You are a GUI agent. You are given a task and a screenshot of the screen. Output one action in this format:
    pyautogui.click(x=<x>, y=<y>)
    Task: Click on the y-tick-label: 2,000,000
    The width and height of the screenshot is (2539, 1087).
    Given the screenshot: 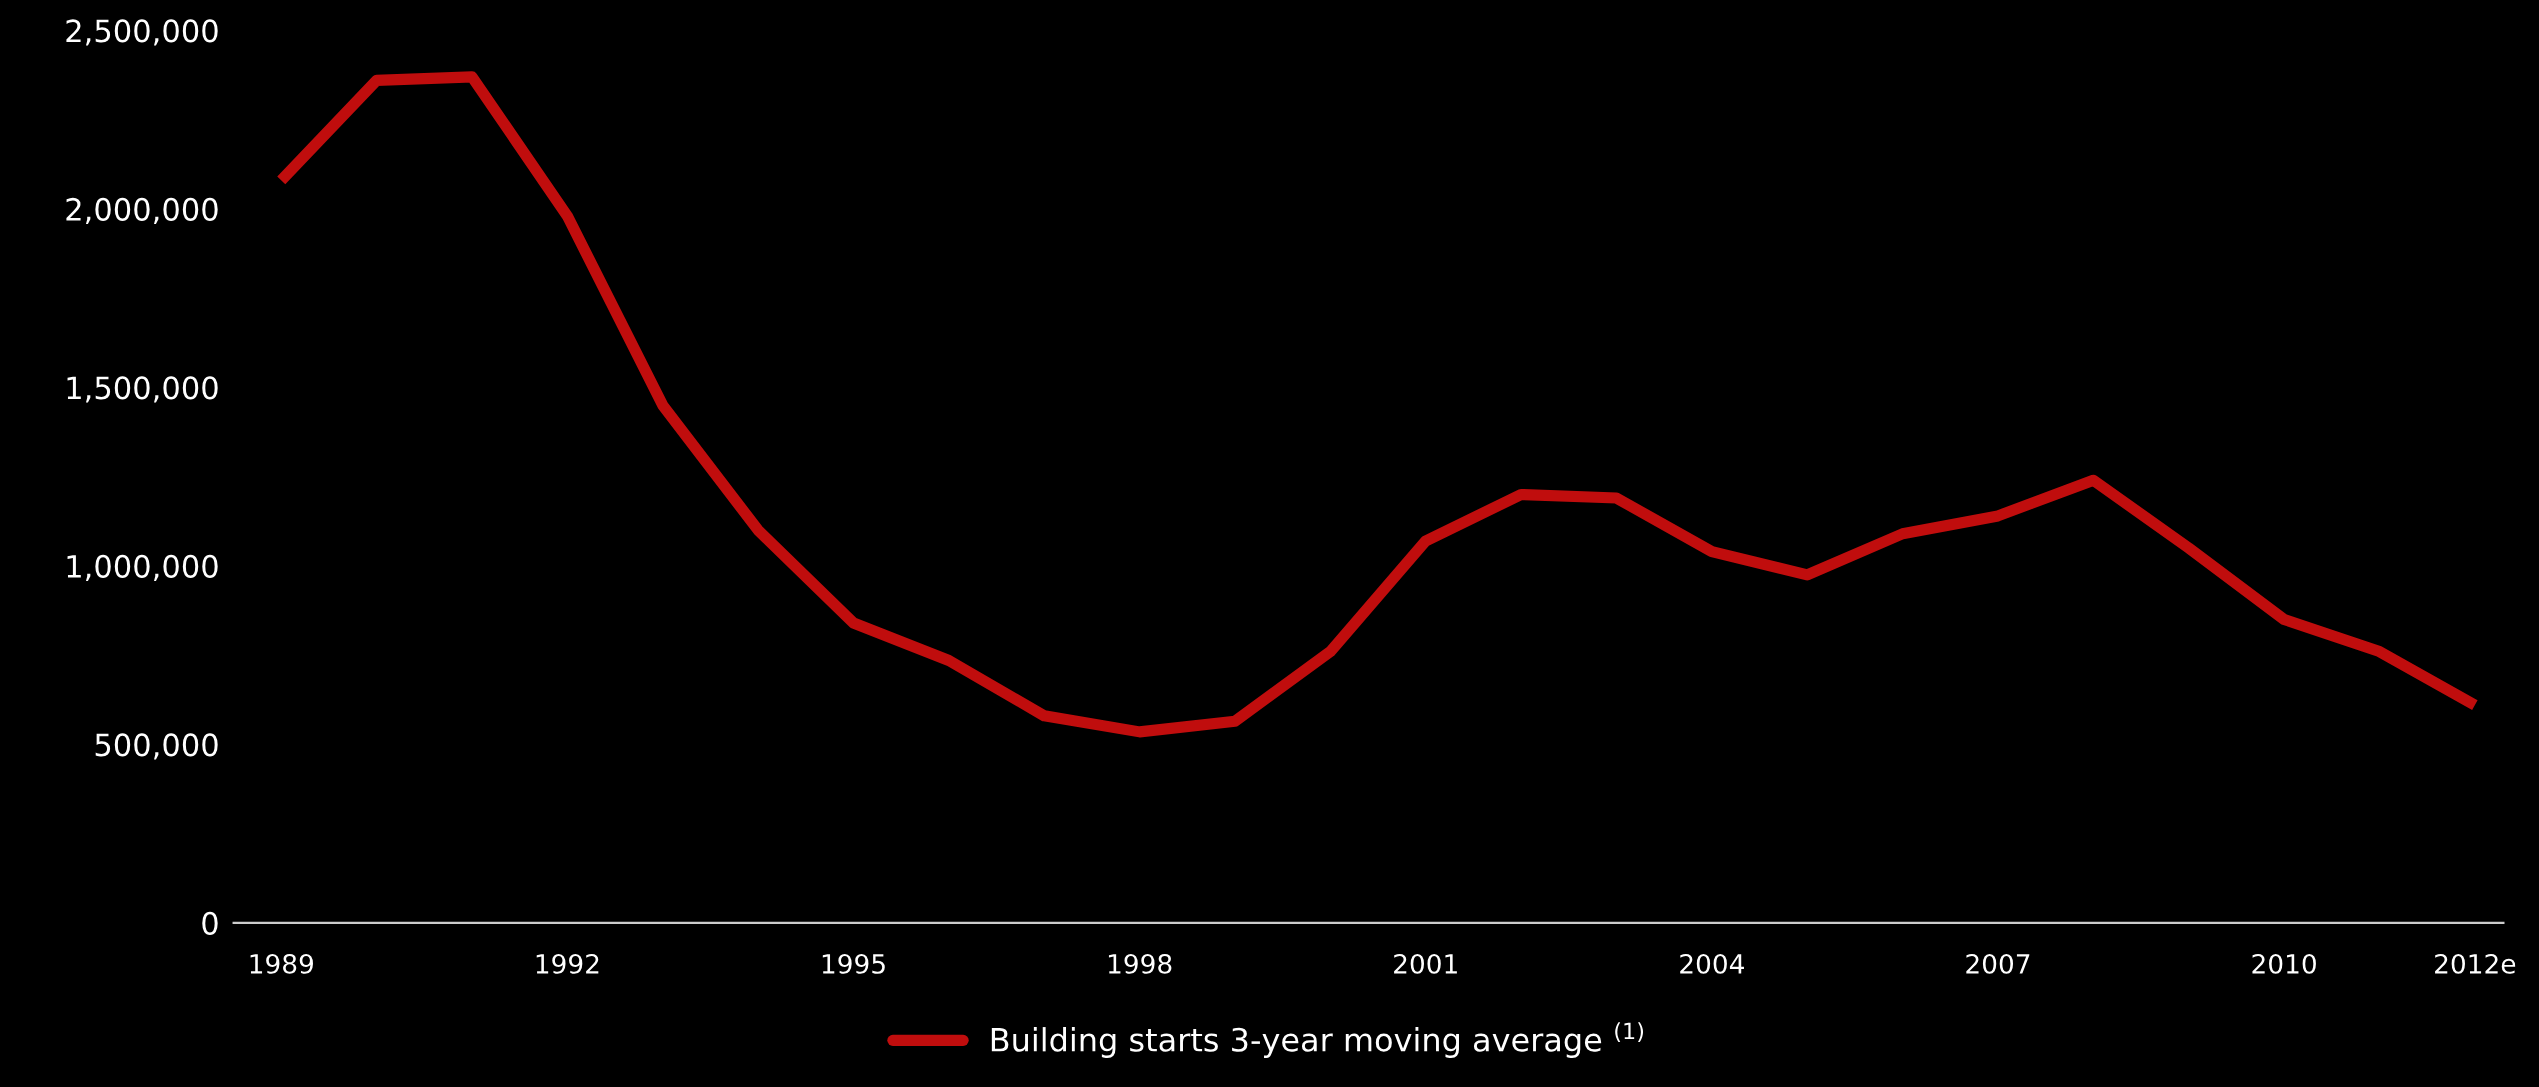 What is the action you would take?
    pyautogui.click(x=142, y=211)
    